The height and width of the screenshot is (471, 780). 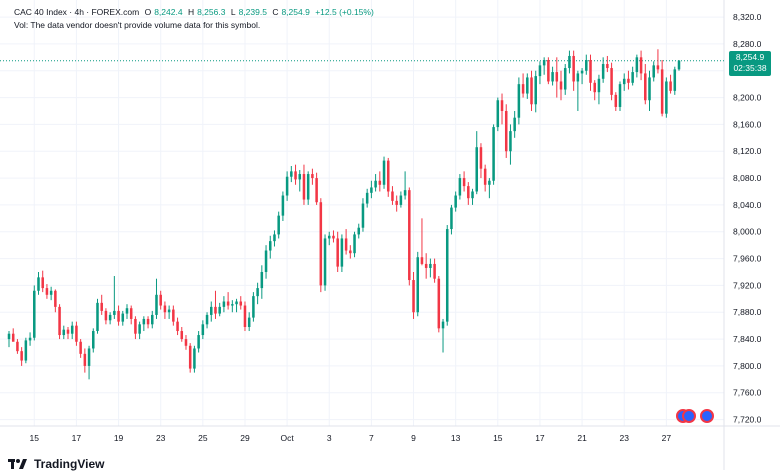 I want to click on x-tick-label: 21, so click(x=582, y=438).